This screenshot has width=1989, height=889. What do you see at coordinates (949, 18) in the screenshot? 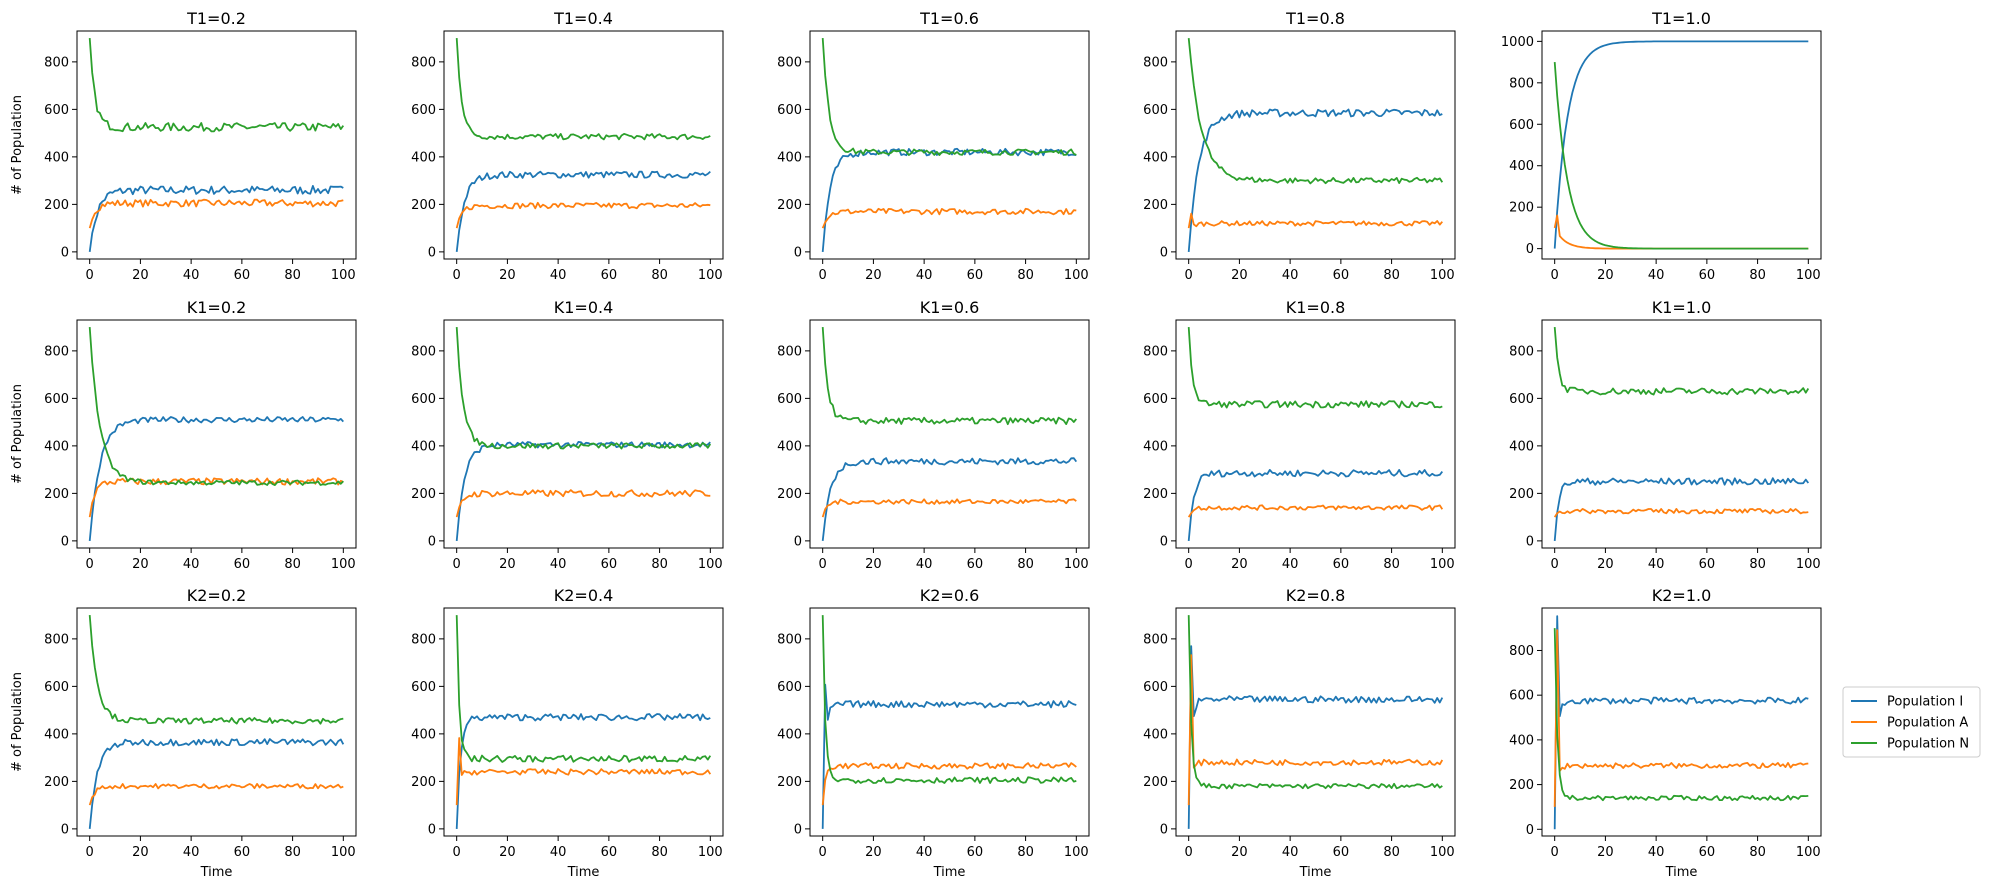
I see `subplot-title: T1=0.6` at bounding box center [949, 18].